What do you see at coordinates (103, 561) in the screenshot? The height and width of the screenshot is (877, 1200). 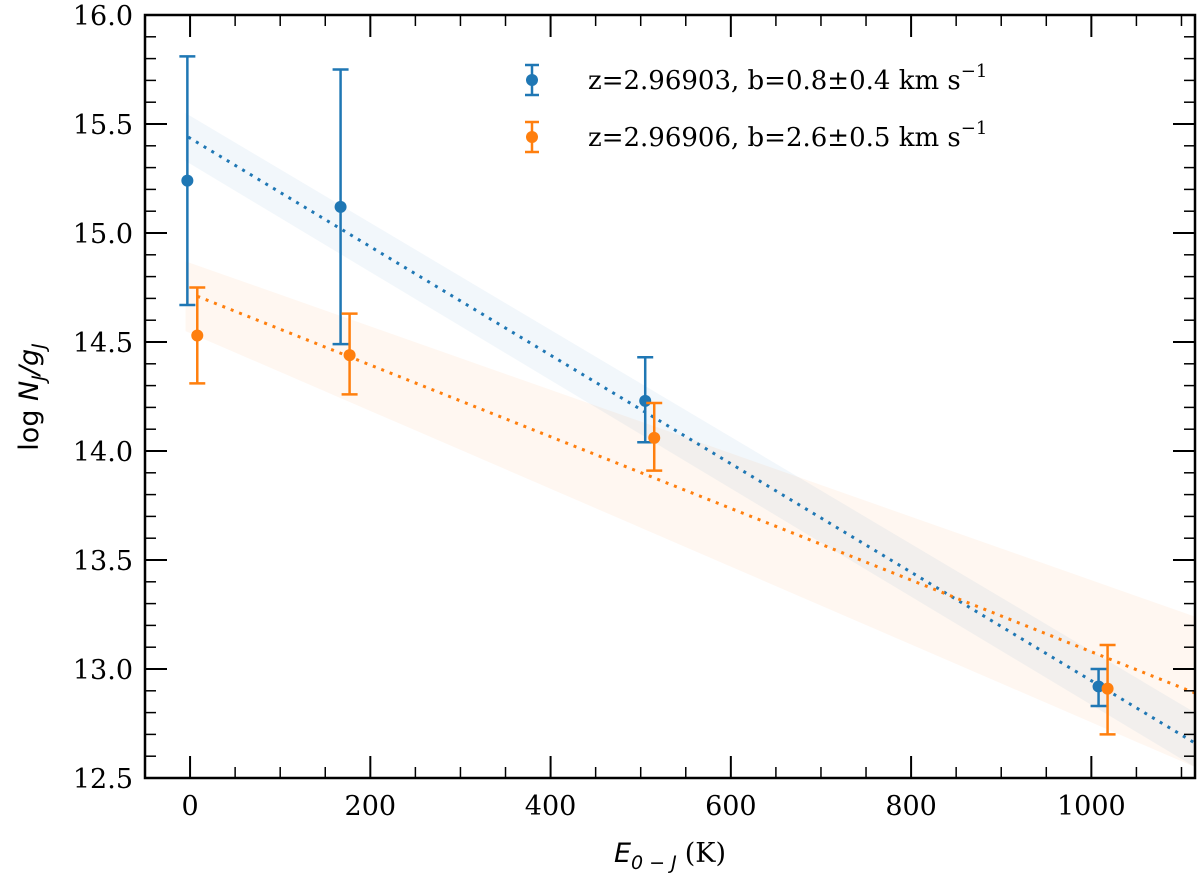 I see `y-tick-label: 13.5` at bounding box center [103, 561].